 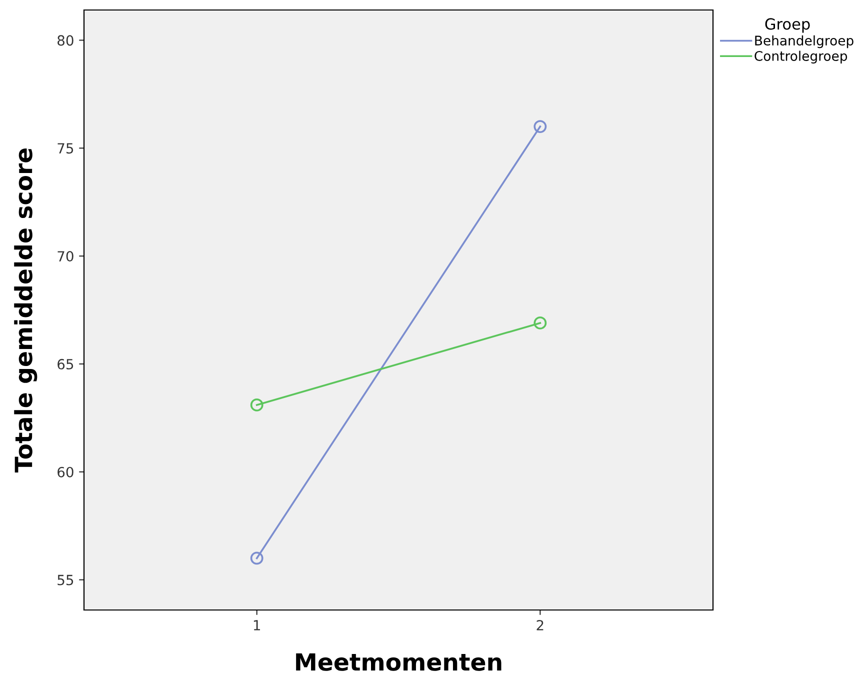 What do you see at coordinates (26, 310) in the screenshot?
I see `y-axis-title: Totale gemiddelde score` at bounding box center [26, 310].